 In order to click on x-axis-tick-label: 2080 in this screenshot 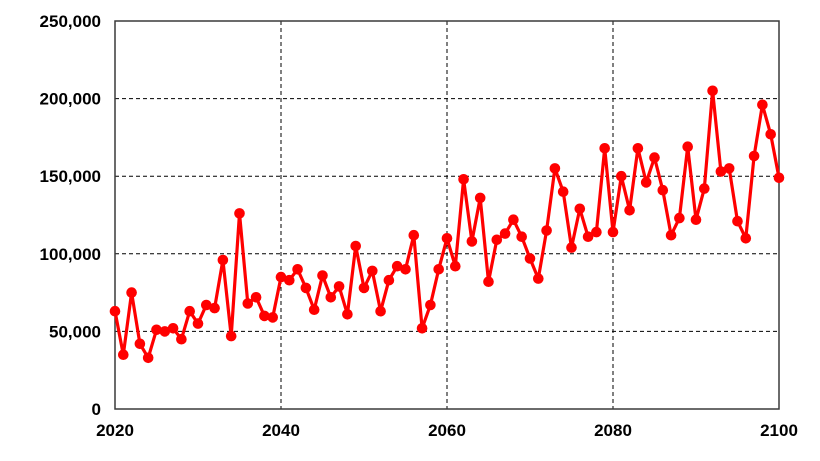, I will do `click(613, 430)`.